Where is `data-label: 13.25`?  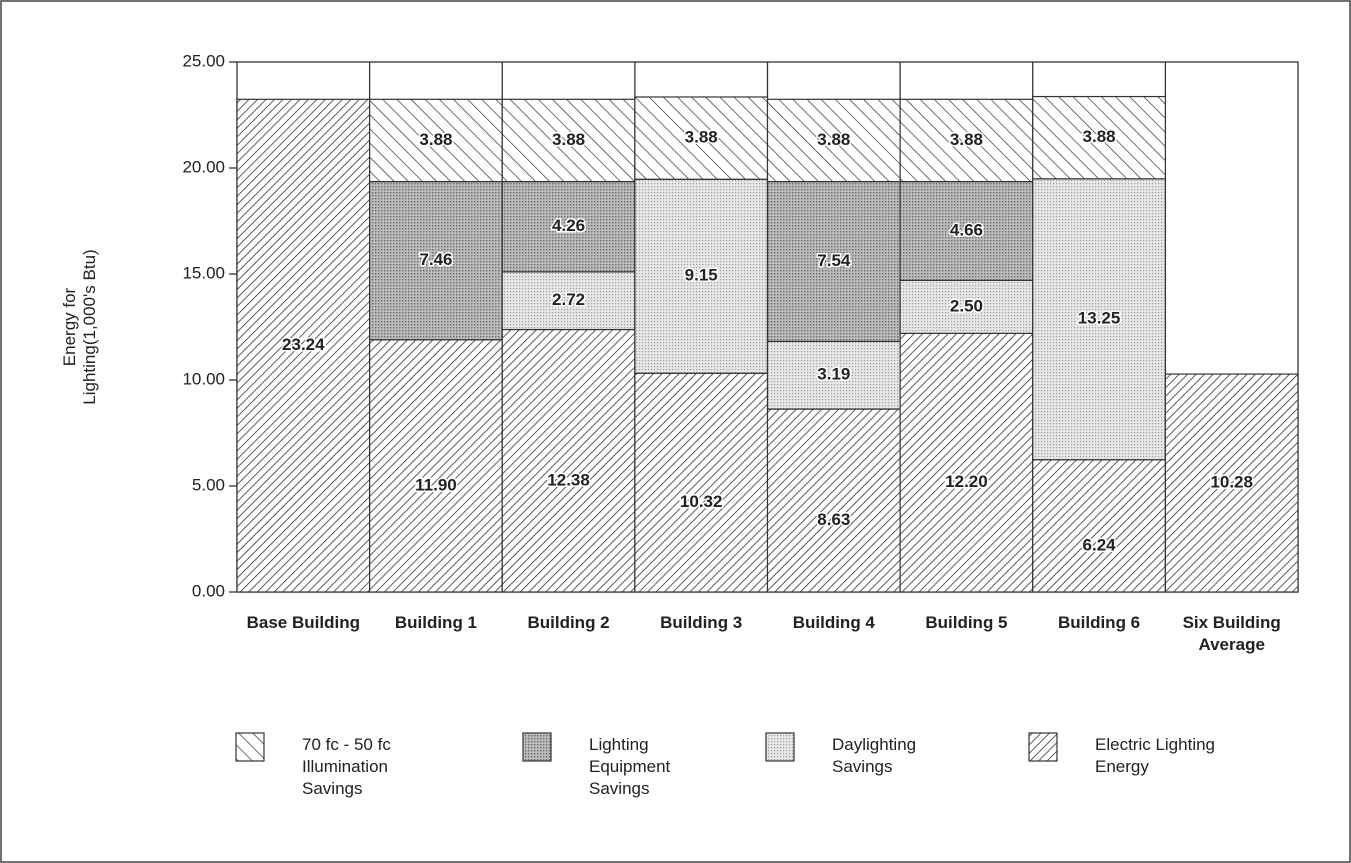
data-label: 13.25 is located at coordinates (1099, 318).